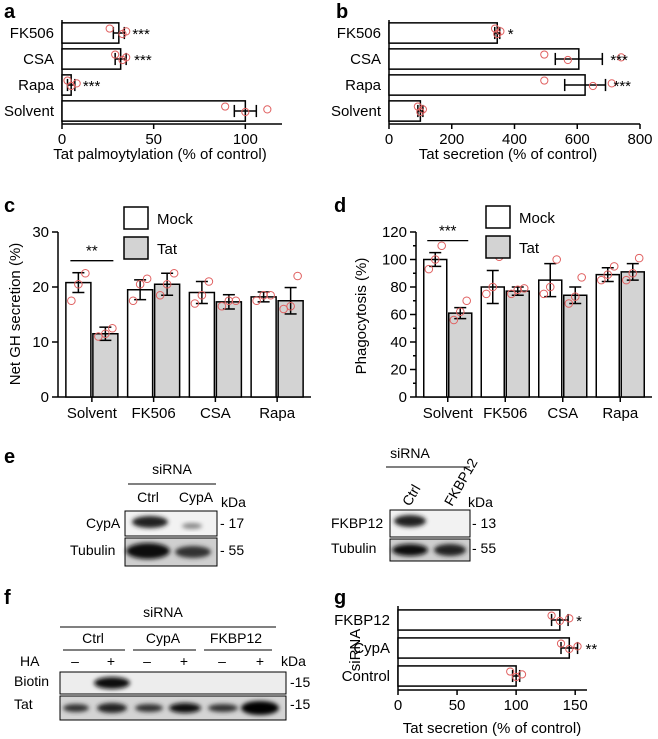 The height and width of the screenshot is (739, 658). Describe the element at coordinates (175, 219) in the screenshot. I see `legend-mock-label: Mock` at that location.